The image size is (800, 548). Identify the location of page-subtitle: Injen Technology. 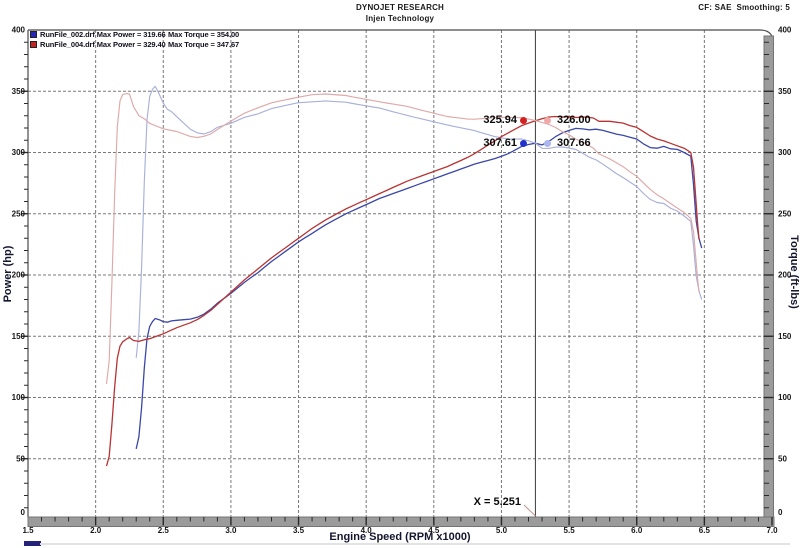
(400, 18).